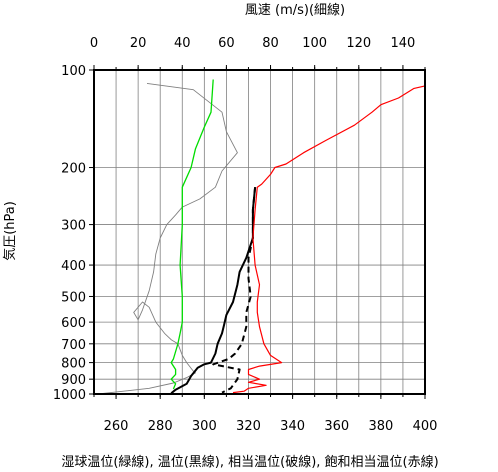  I want to click on x-top-tick-label: 140, so click(403, 43).